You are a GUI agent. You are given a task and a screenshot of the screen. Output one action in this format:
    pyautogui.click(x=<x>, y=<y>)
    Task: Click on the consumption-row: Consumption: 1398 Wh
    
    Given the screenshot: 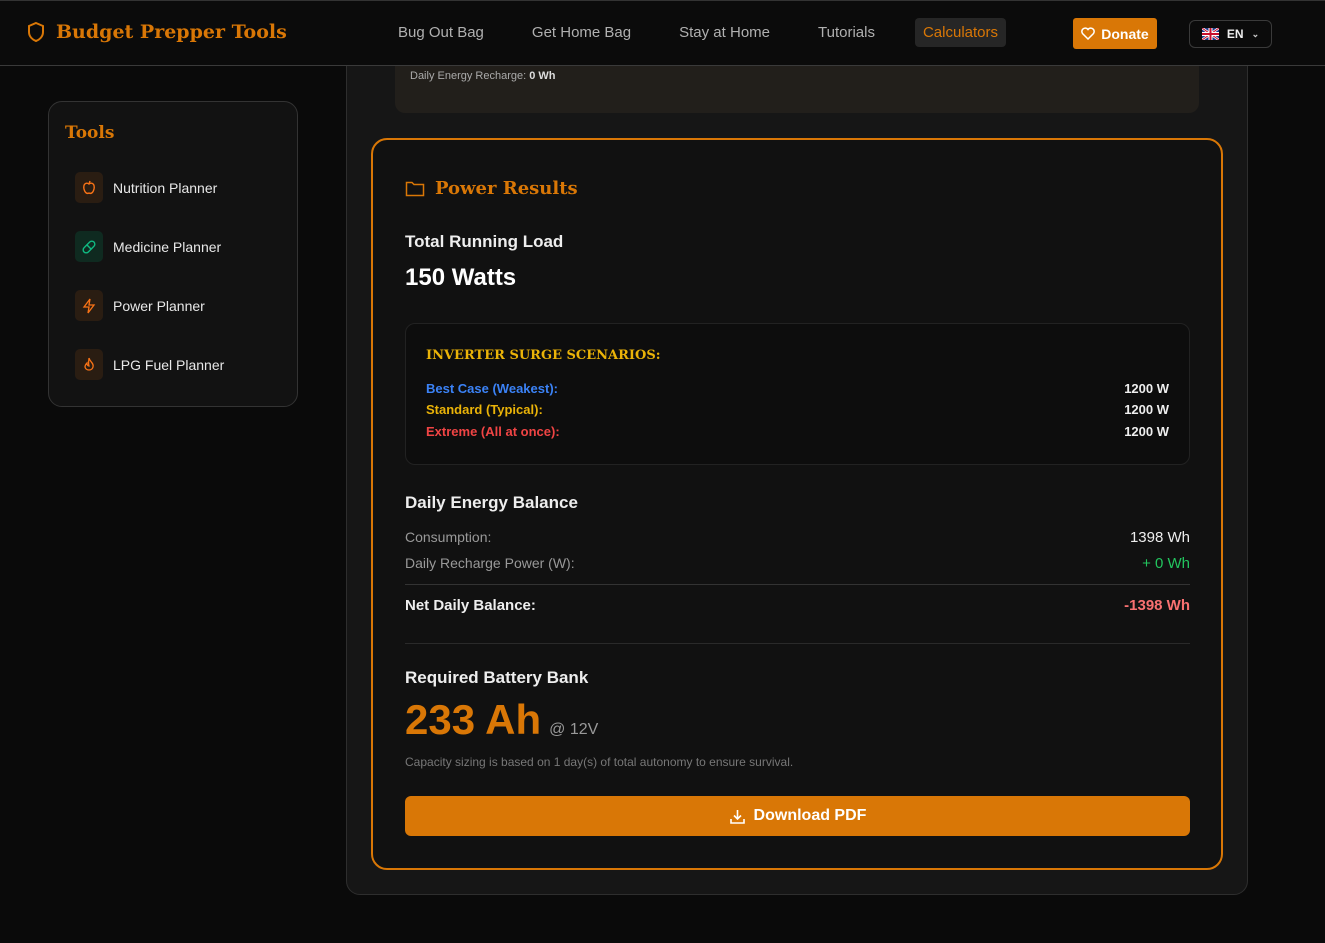 What is the action you would take?
    pyautogui.click(x=797, y=537)
    